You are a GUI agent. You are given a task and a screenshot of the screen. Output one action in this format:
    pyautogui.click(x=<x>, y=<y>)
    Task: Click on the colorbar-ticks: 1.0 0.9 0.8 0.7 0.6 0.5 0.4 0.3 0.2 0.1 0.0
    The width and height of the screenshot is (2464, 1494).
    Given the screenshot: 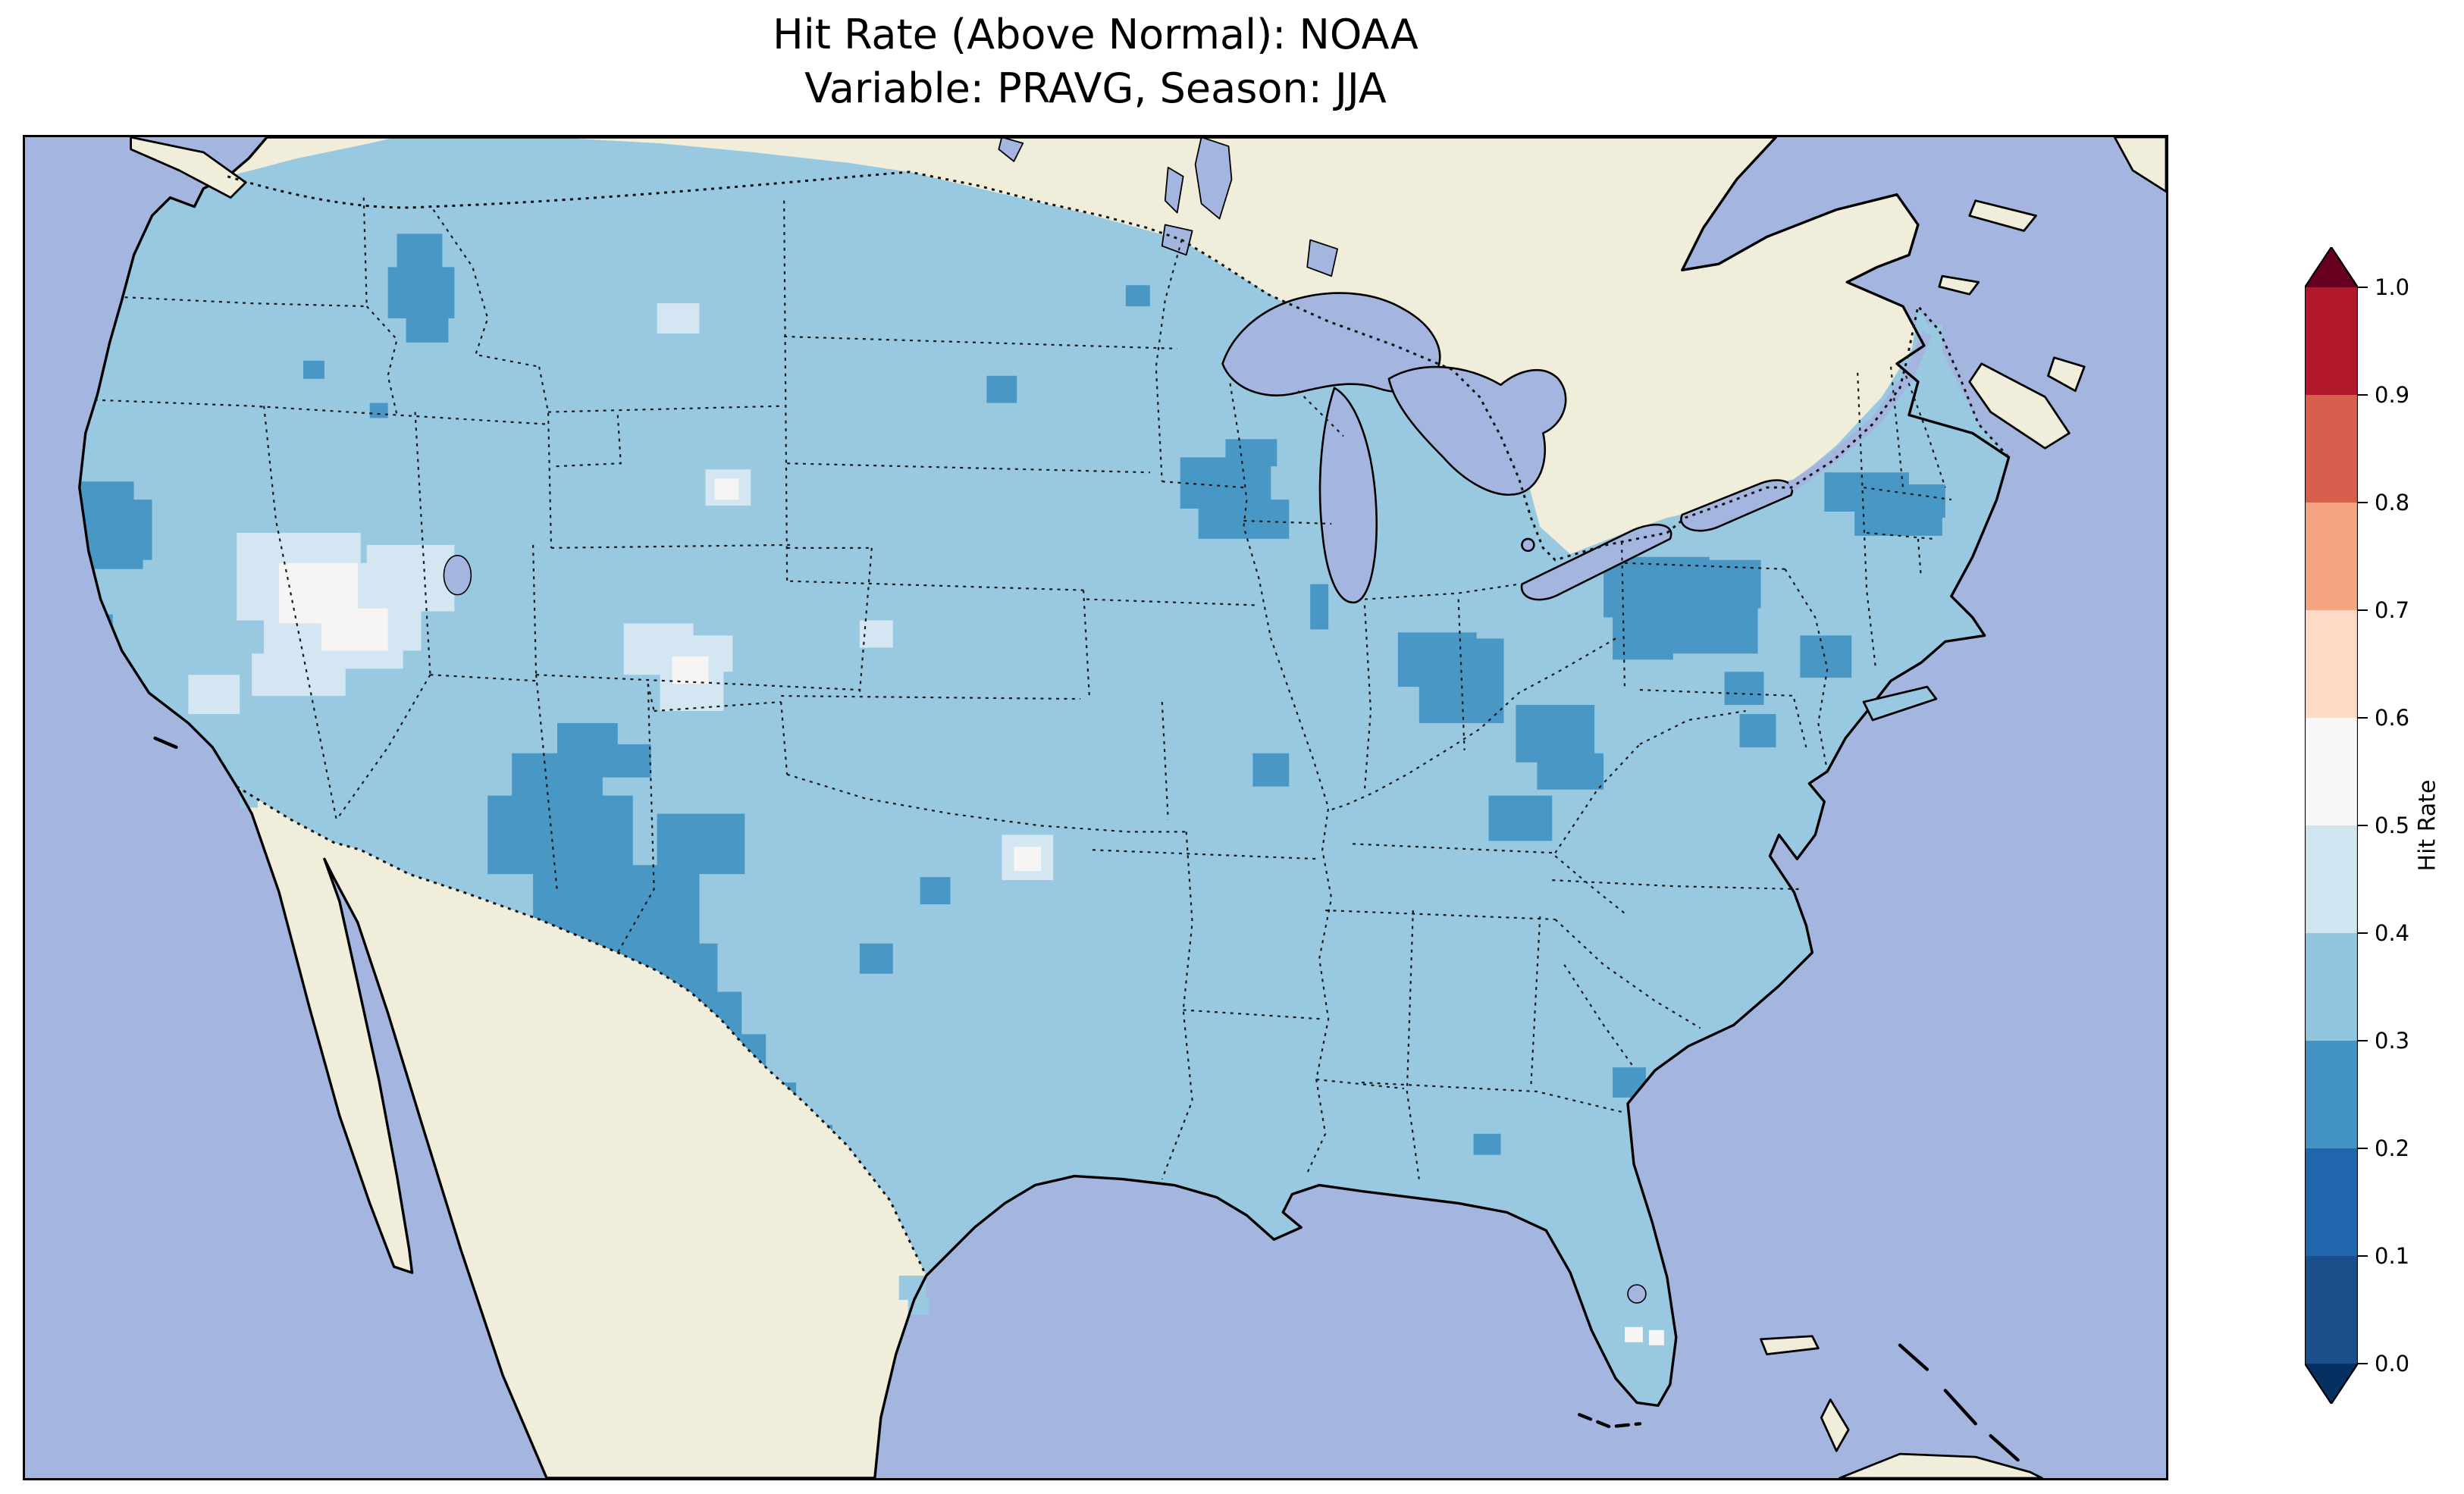 What is the action you would take?
    pyautogui.click(x=2411, y=826)
    